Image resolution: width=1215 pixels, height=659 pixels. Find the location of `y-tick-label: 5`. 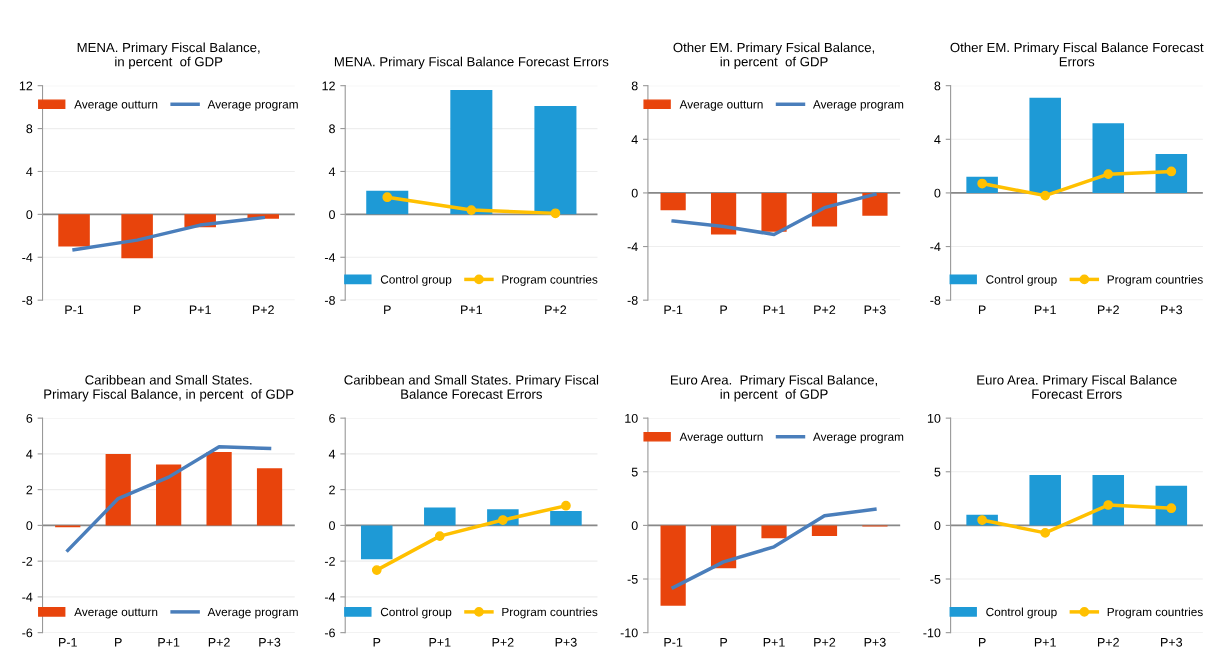

y-tick-label: 5 is located at coordinates (634, 472).